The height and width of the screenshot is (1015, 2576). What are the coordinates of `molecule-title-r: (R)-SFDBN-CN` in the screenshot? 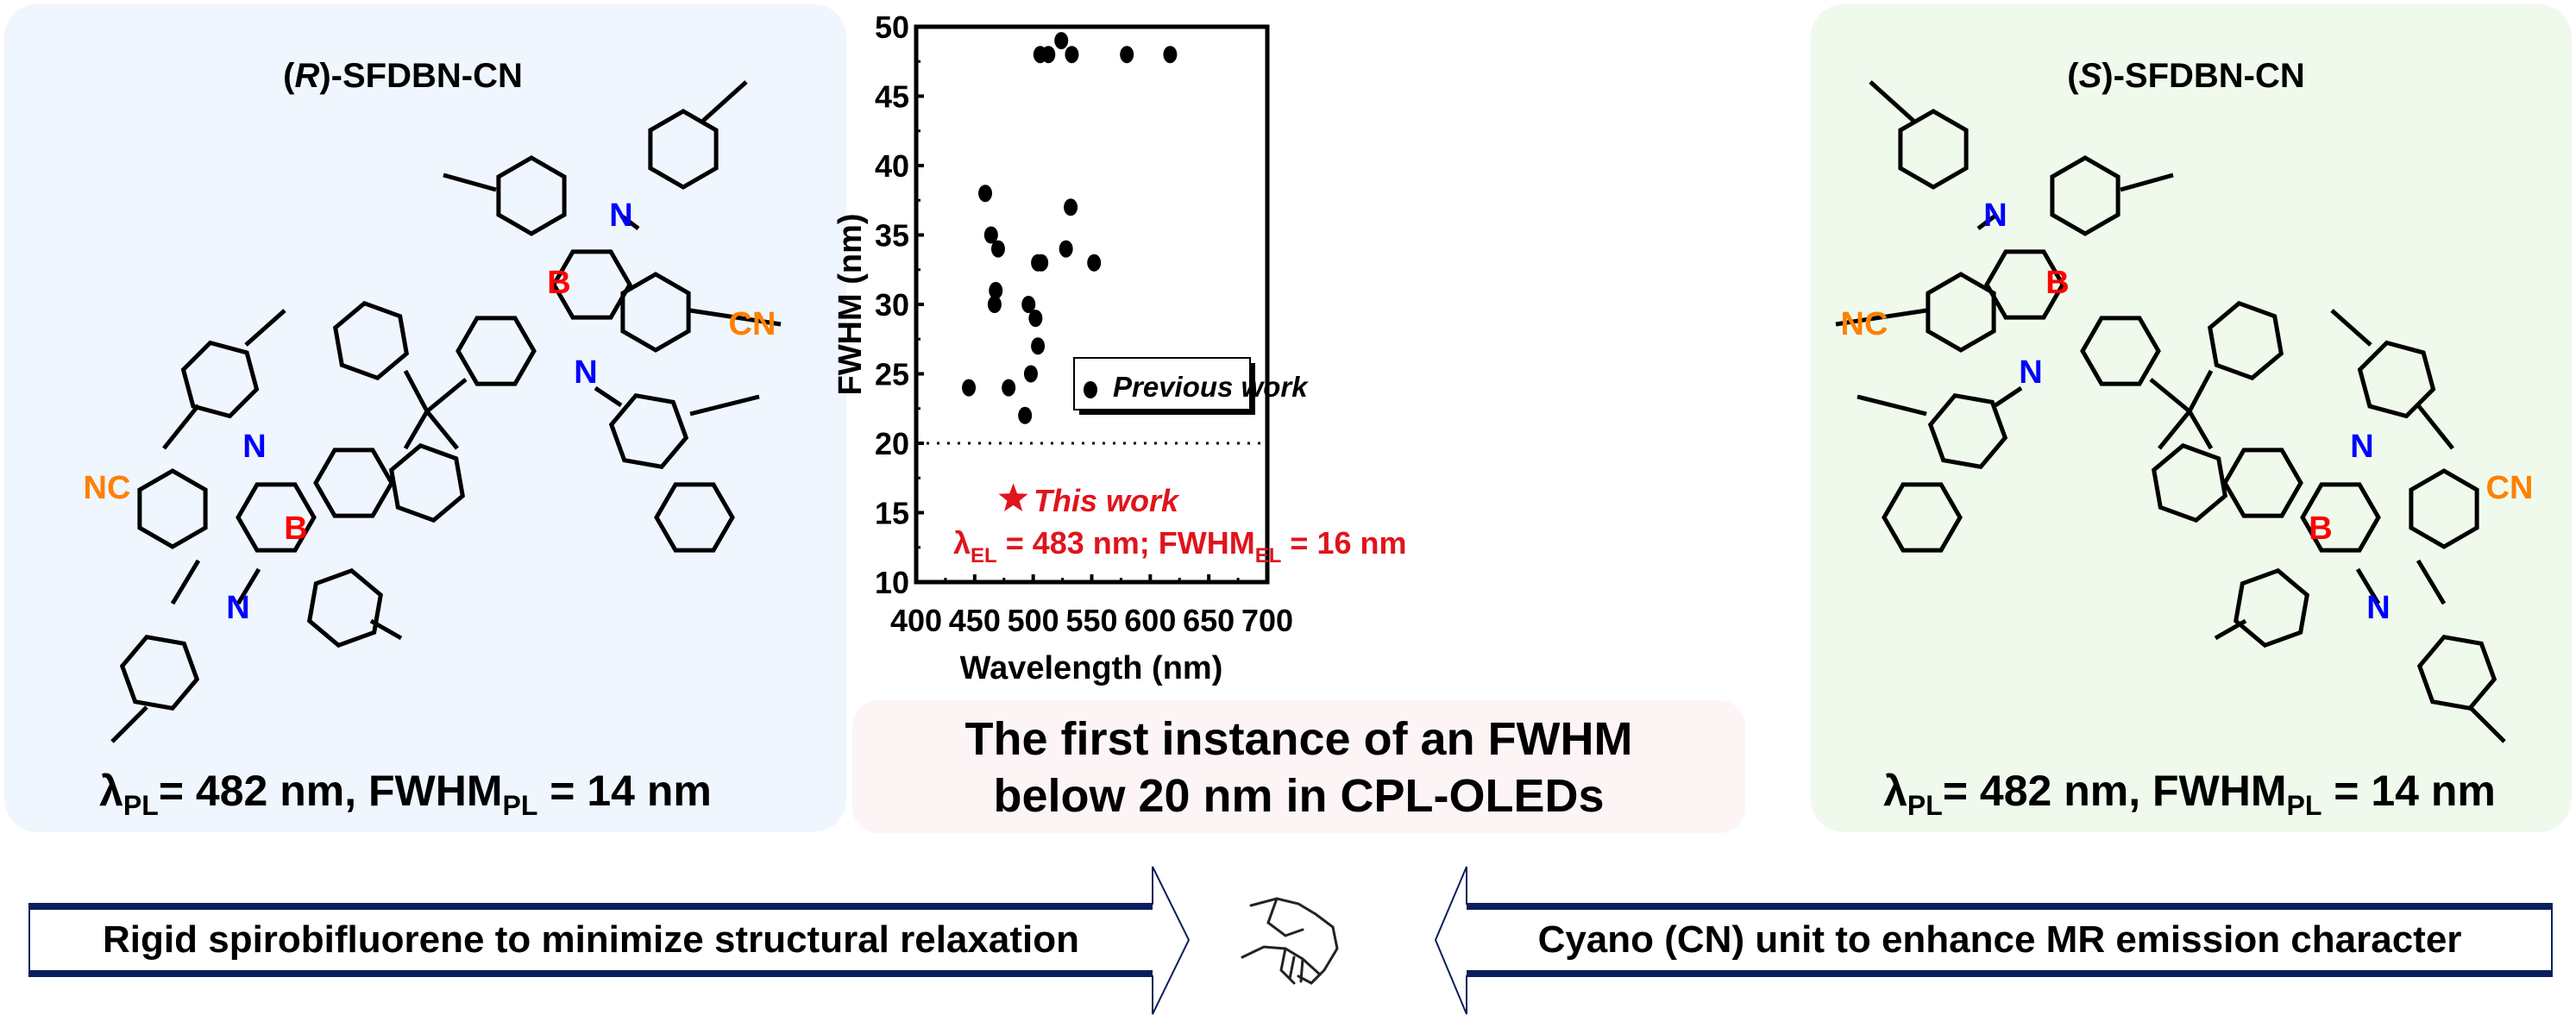 It's located at (403, 76).